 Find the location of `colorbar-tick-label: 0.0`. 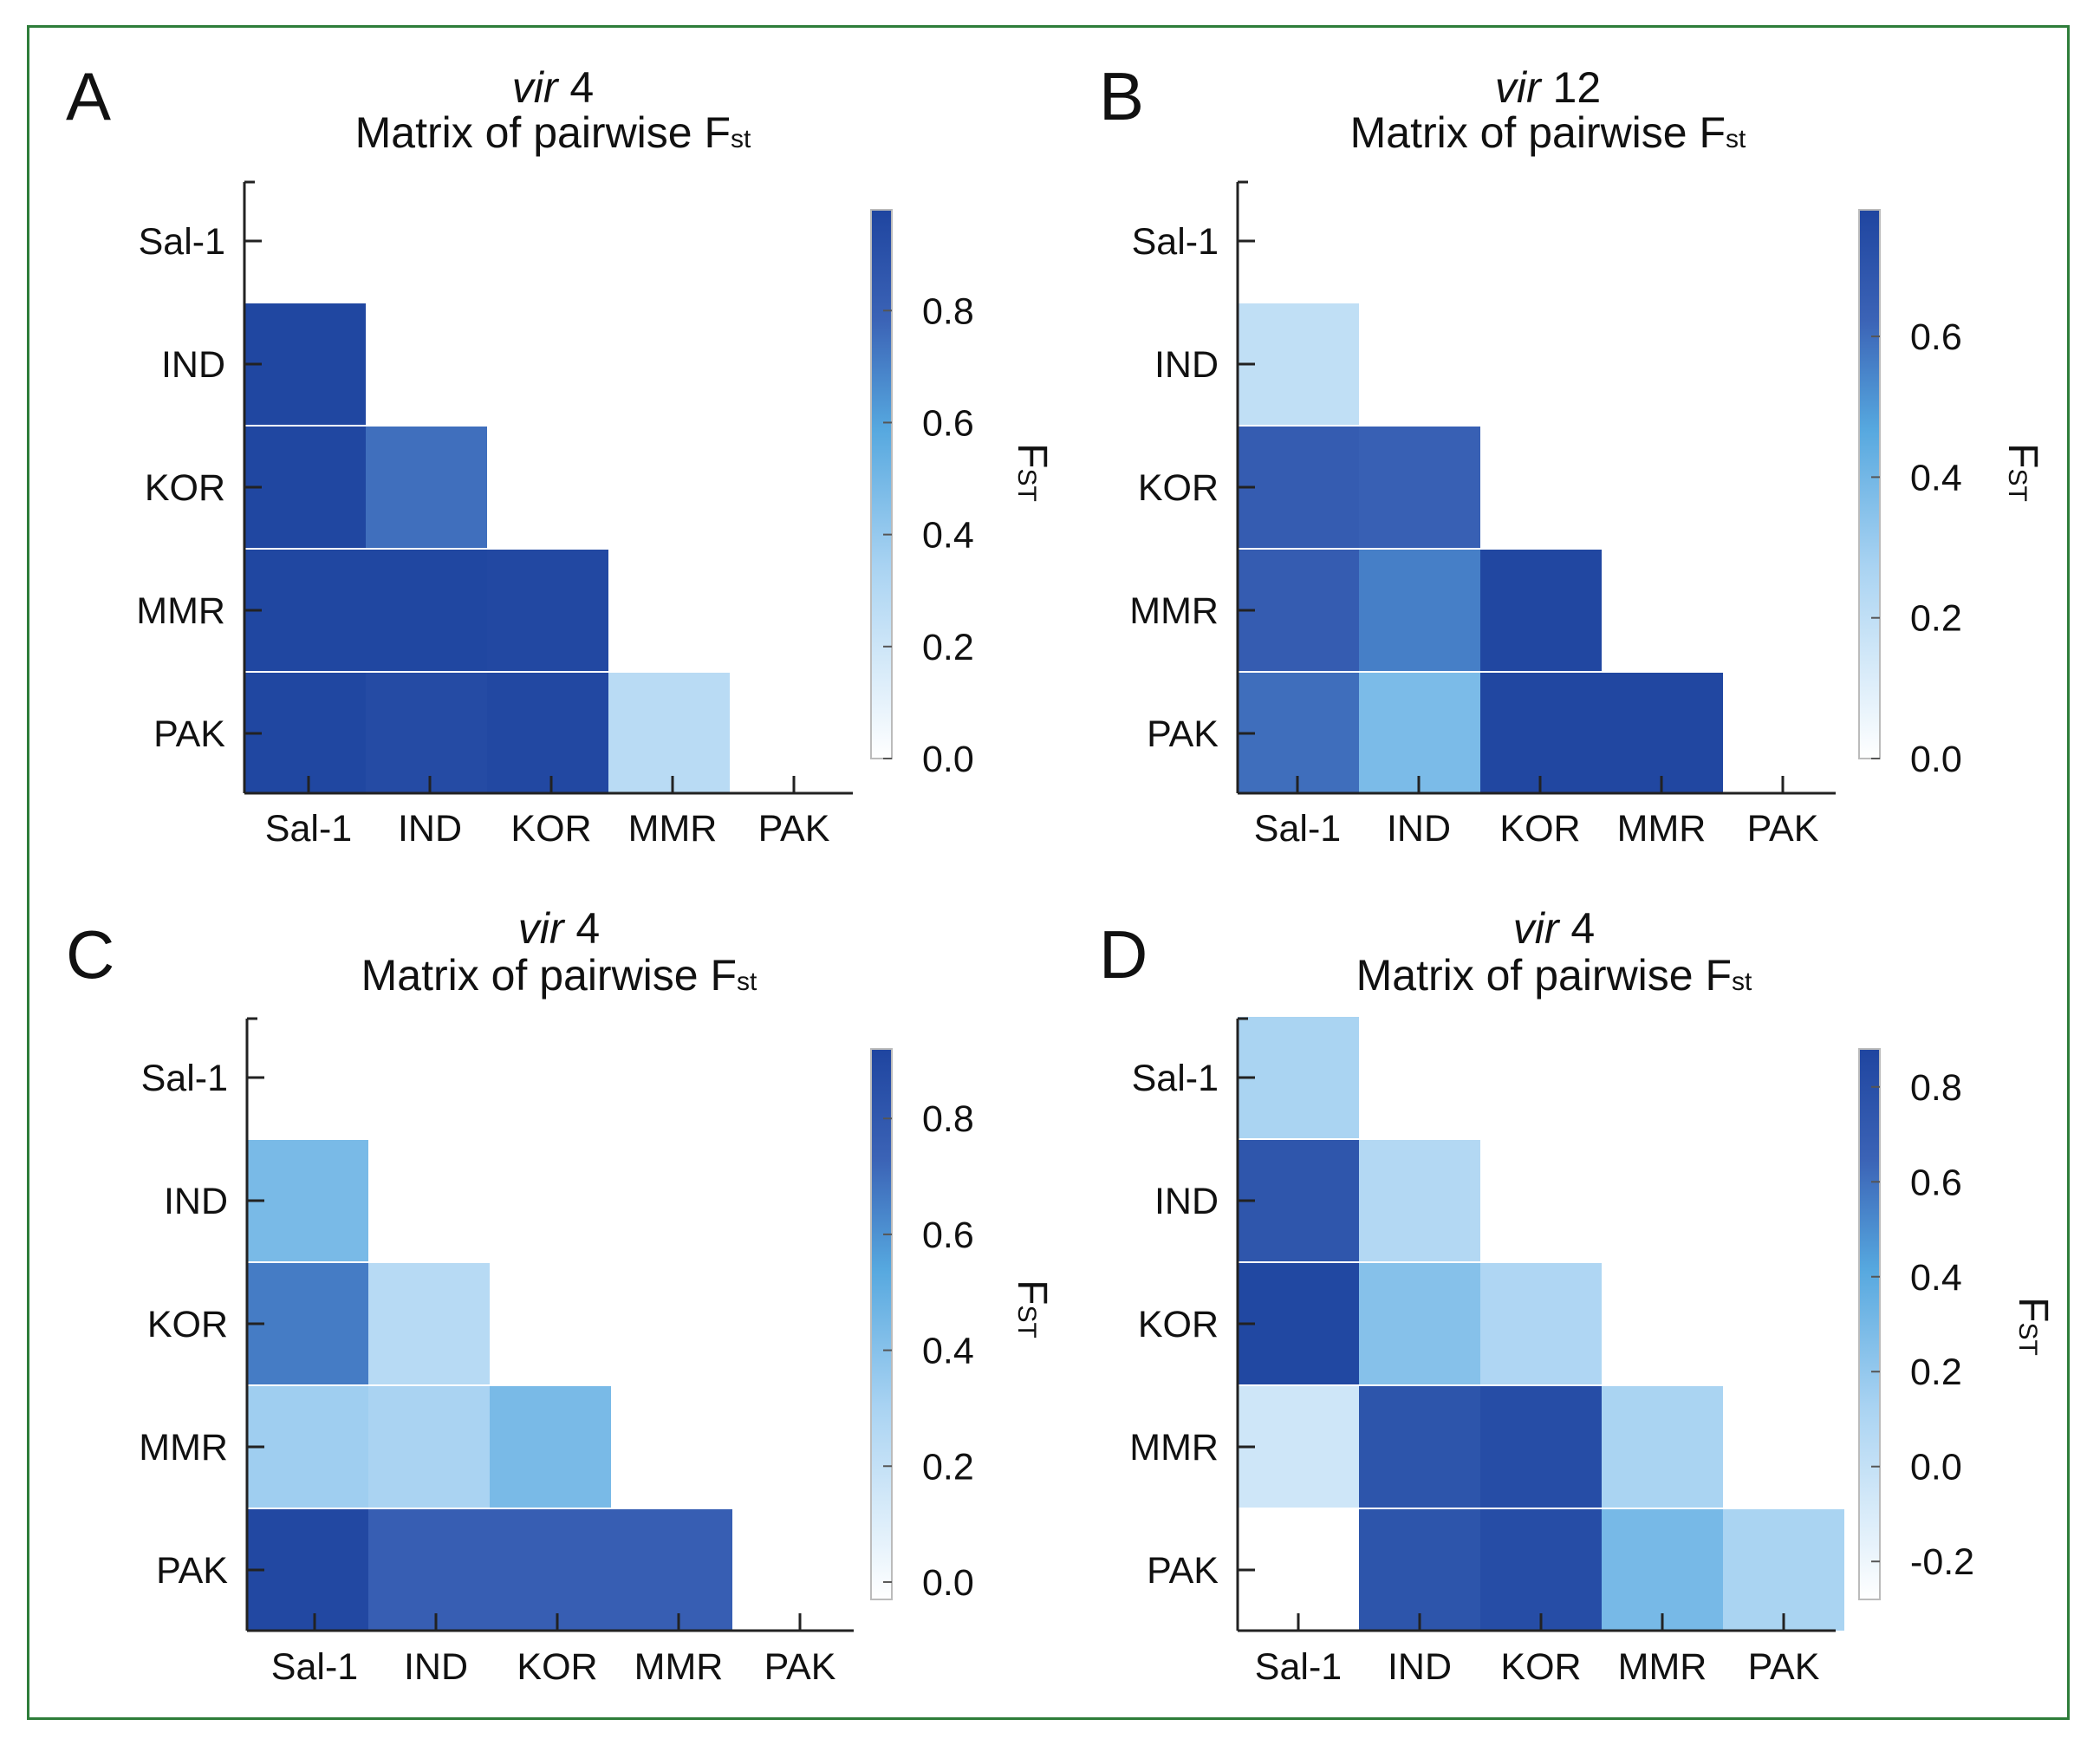

colorbar-tick-label: 0.0 is located at coordinates (1936, 1467).